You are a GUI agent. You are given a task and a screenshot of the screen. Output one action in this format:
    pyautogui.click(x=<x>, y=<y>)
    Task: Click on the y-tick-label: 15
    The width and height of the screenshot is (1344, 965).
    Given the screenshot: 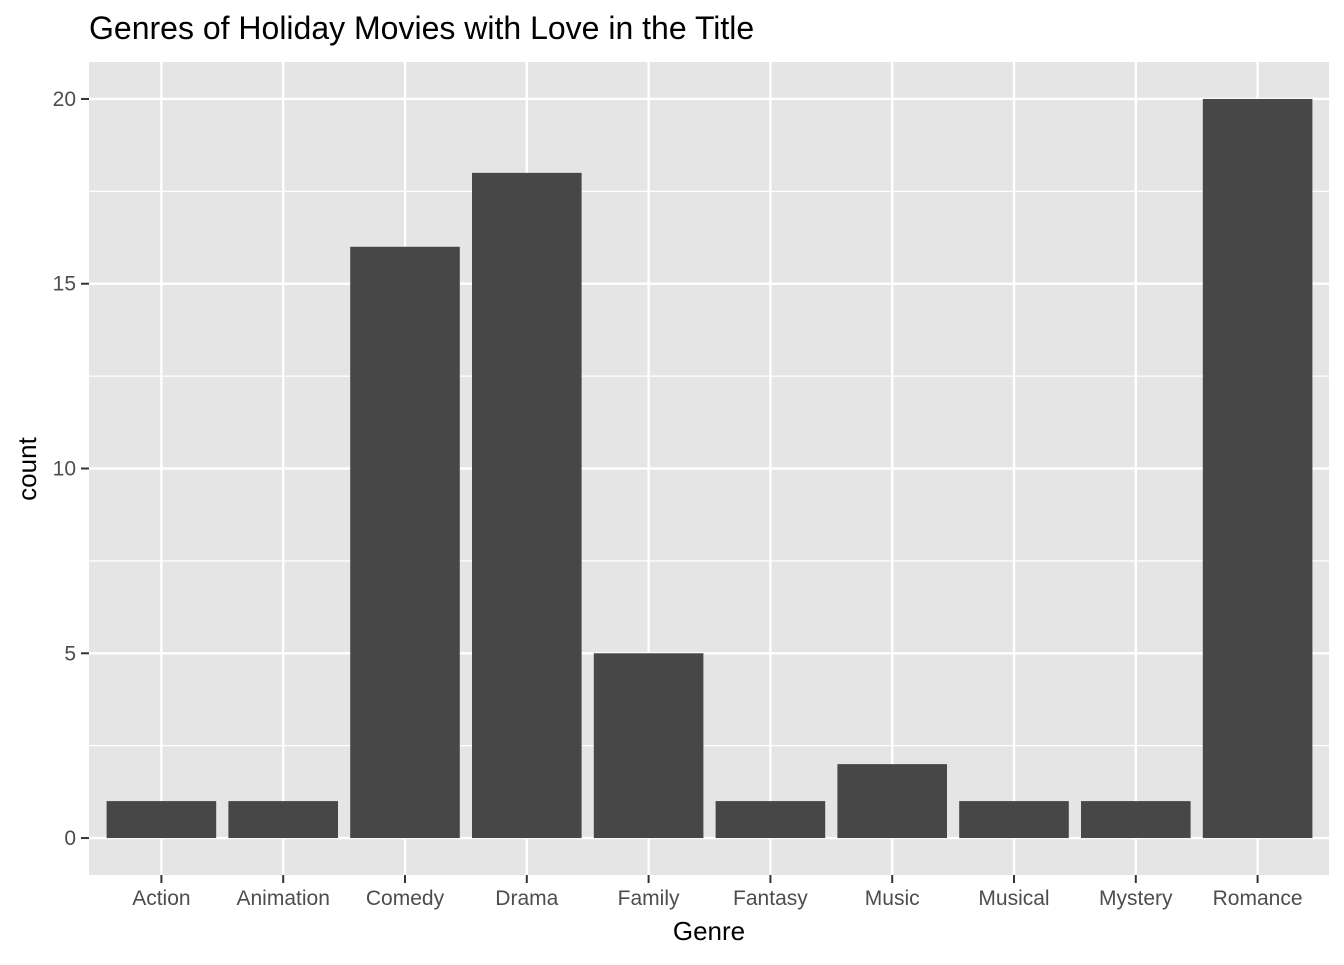 What is the action you would take?
    pyautogui.click(x=64, y=284)
    